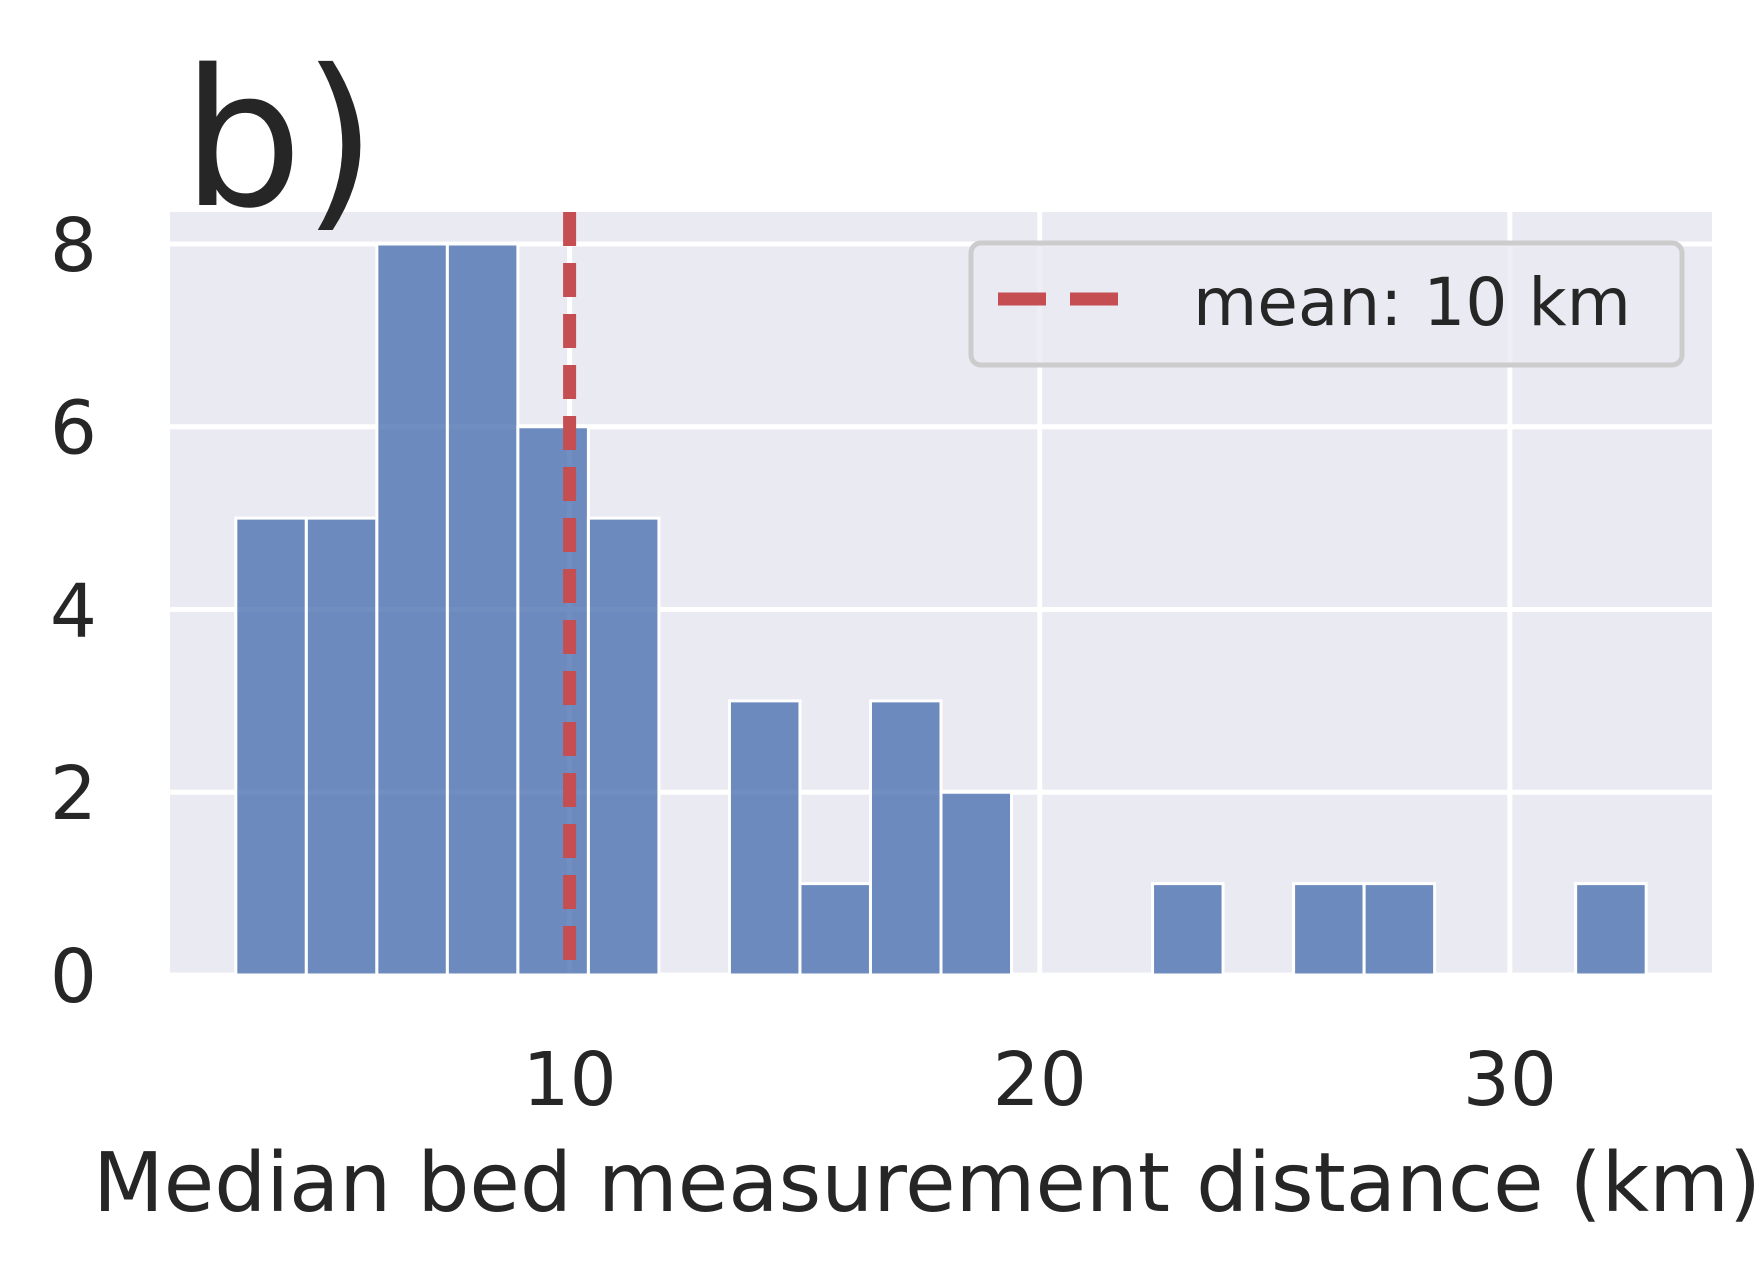 This screenshot has height=1277, width=1764. What do you see at coordinates (73, 429) in the screenshot?
I see `y-tick-label-6: 6` at bounding box center [73, 429].